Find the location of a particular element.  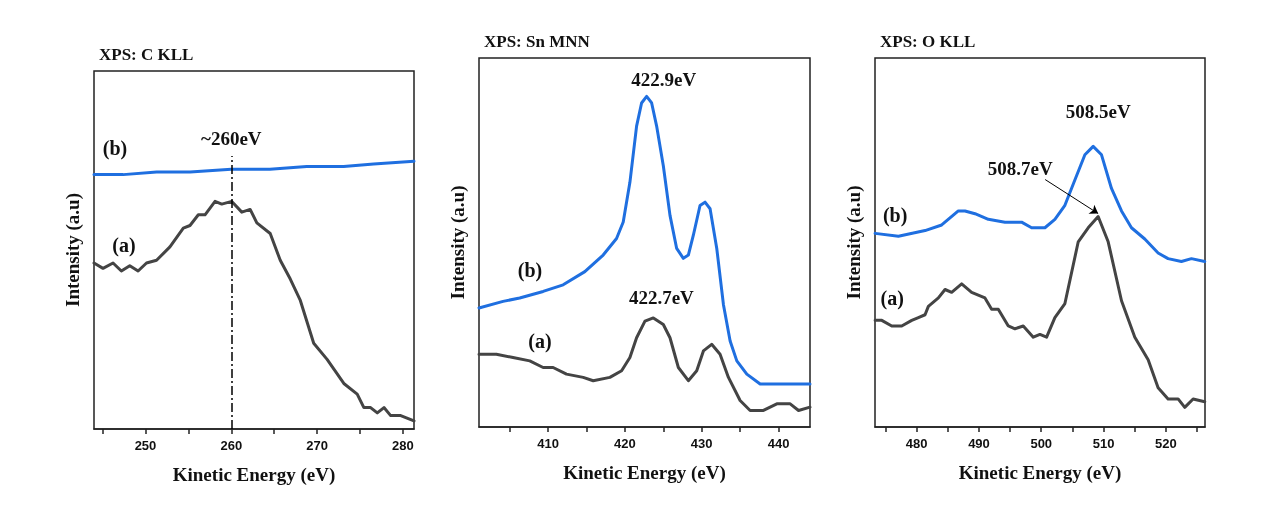

x-tick-label: 440 is located at coordinates (778, 443).